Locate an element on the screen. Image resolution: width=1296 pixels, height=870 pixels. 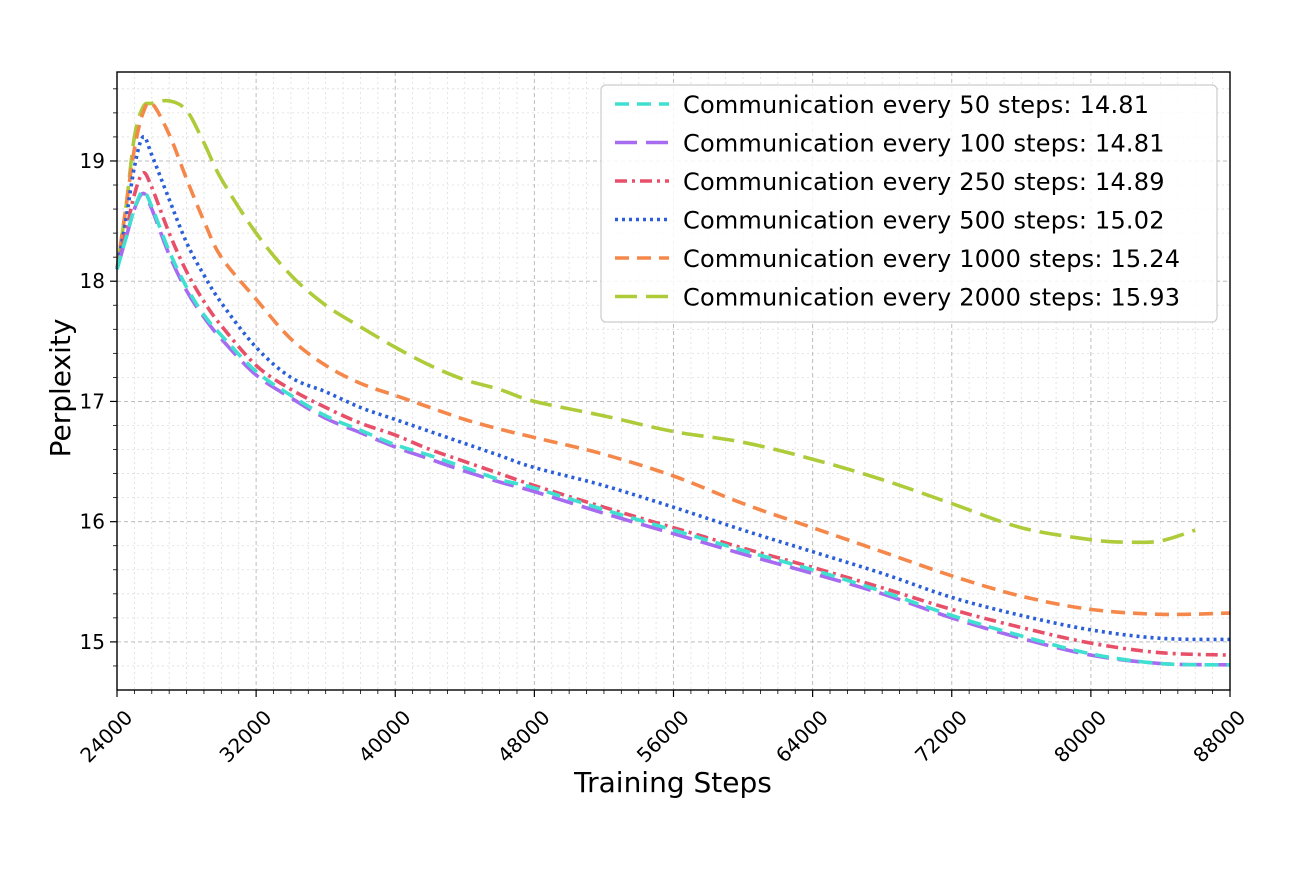
x-tick-label: 64000 is located at coordinates (802, 736).